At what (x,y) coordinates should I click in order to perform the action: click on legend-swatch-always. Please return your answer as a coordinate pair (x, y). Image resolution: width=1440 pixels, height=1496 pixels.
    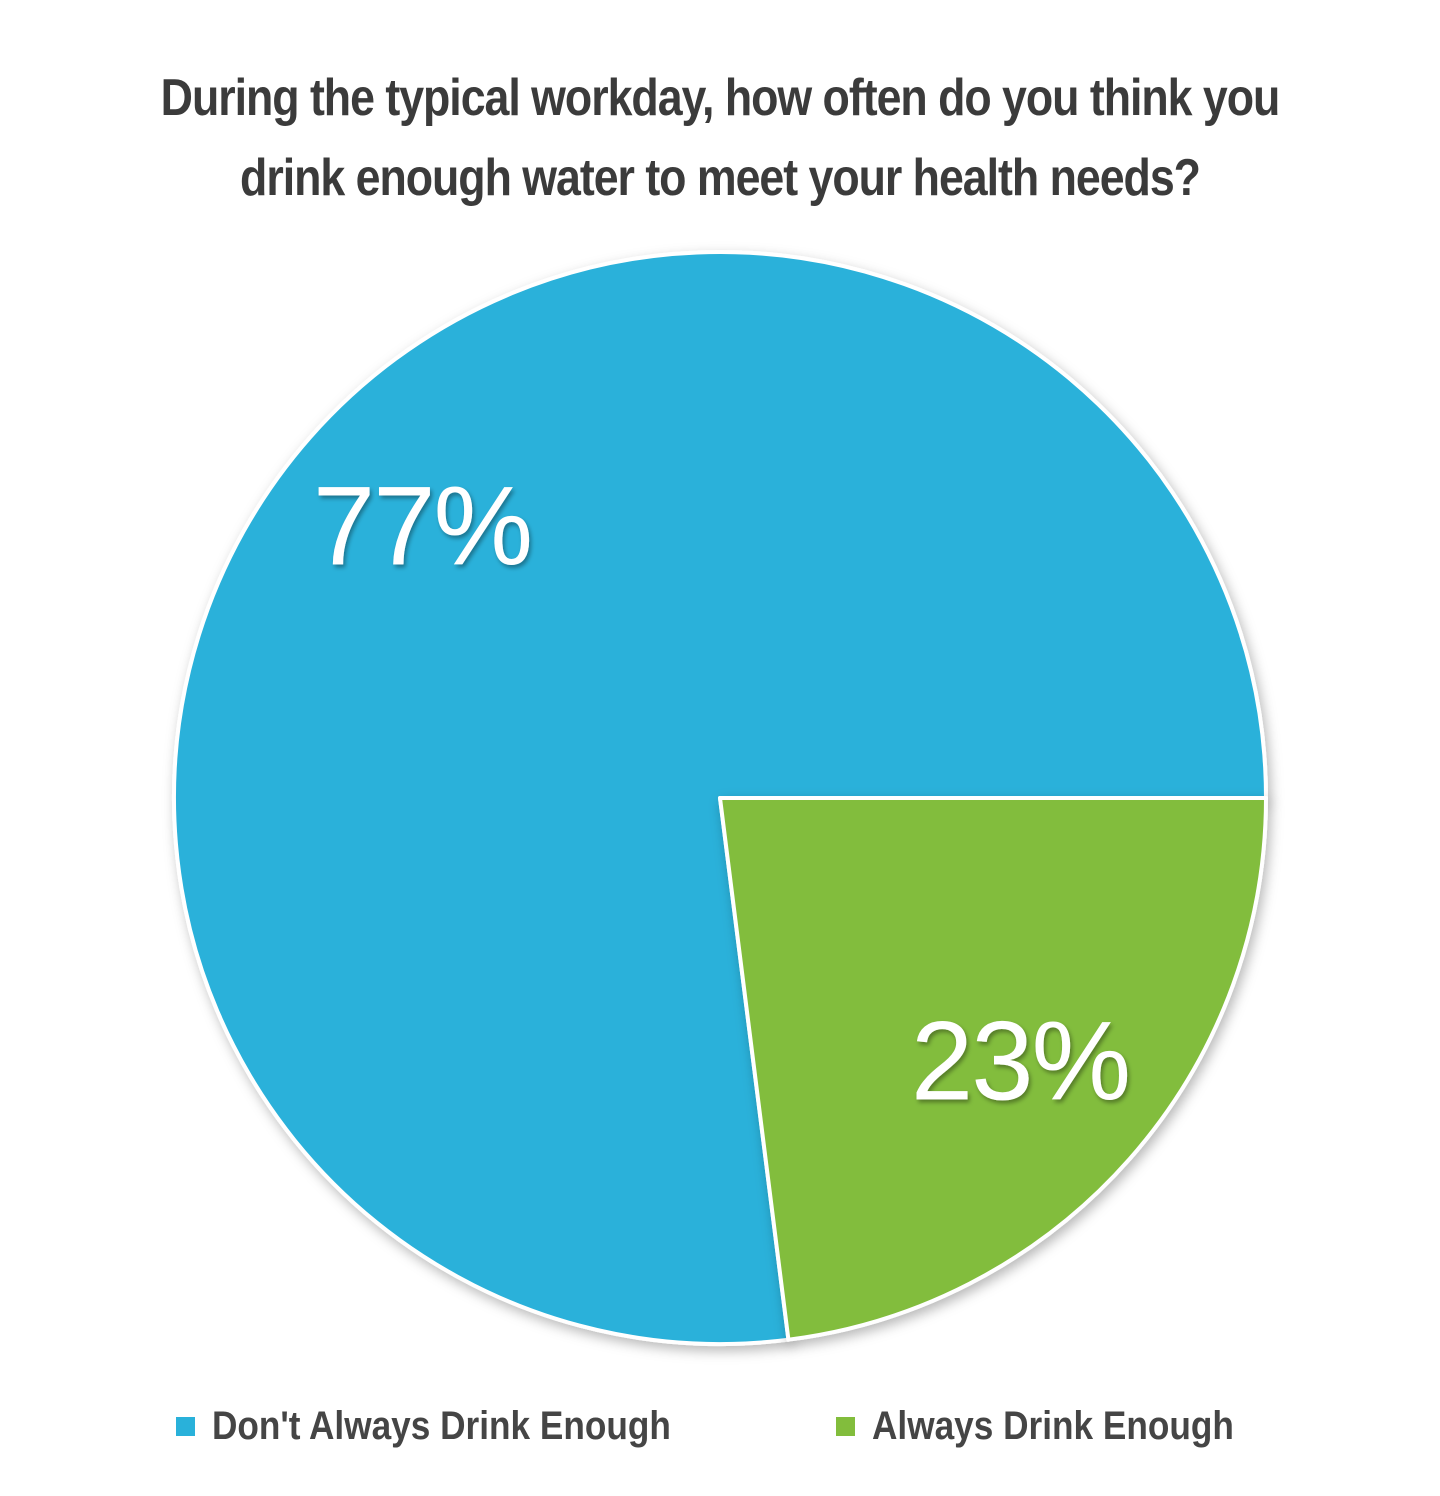
    Looking at the image, I should click on (845, 1426).